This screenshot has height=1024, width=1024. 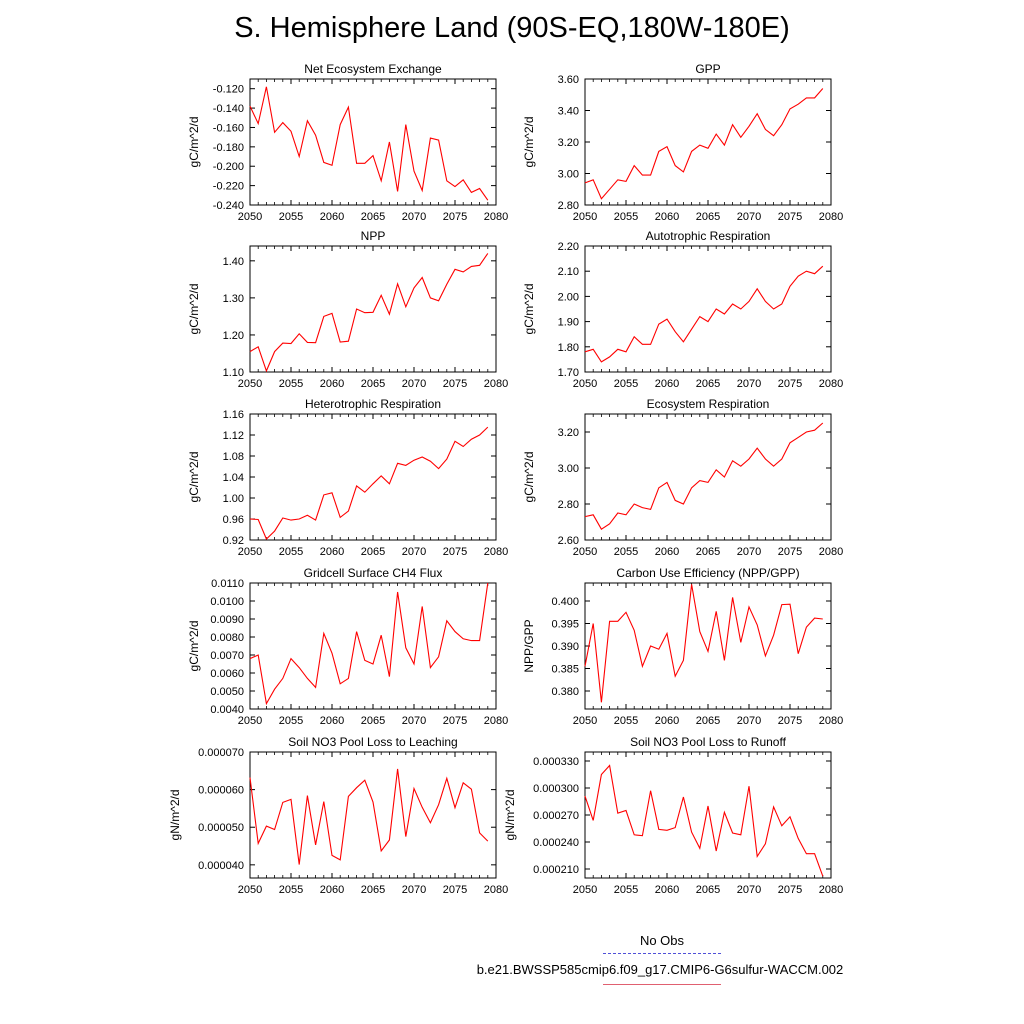 I want to click on y-axis-label: gN/m^2/d, so click(x=510, y=815).